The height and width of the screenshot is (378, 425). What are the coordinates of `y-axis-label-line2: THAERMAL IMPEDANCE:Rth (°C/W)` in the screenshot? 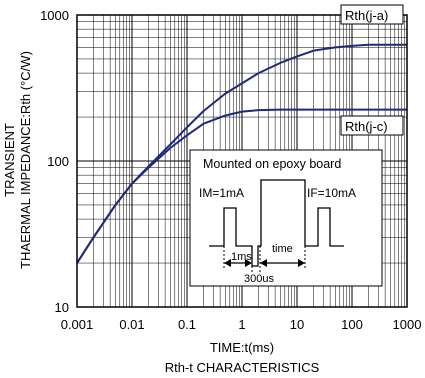 It's located at (25, 160).